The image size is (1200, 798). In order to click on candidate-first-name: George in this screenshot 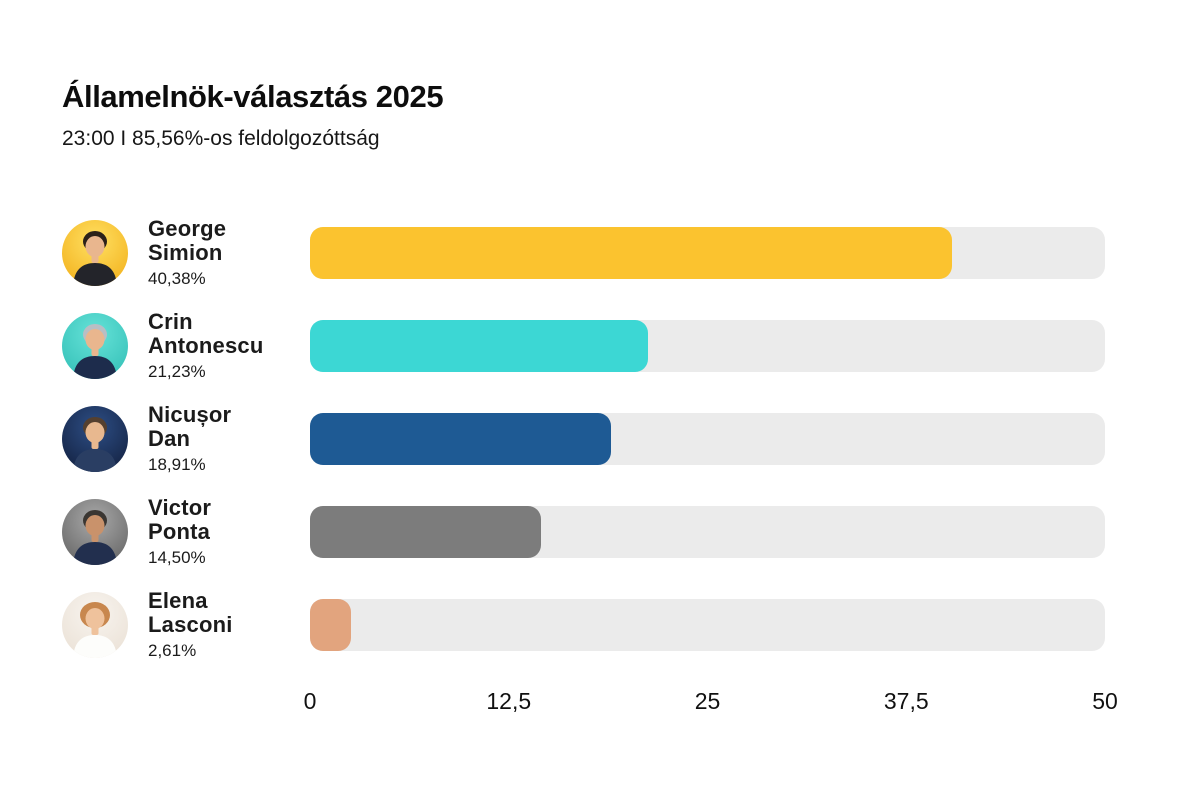, I will do `click(187, 228)`.